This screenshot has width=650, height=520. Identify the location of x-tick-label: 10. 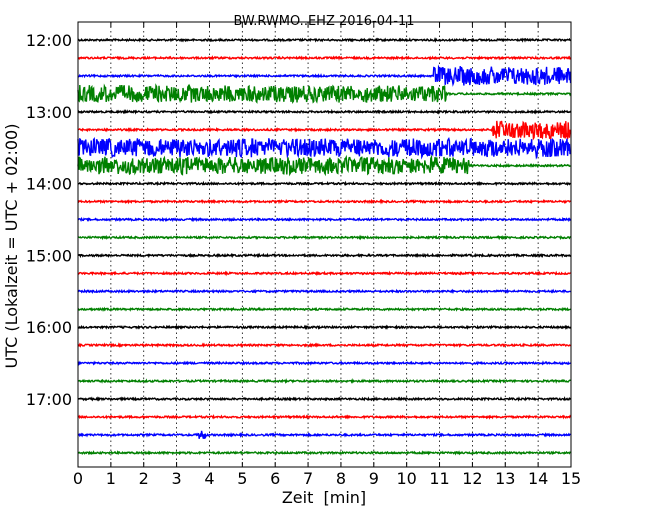
(406, 478).